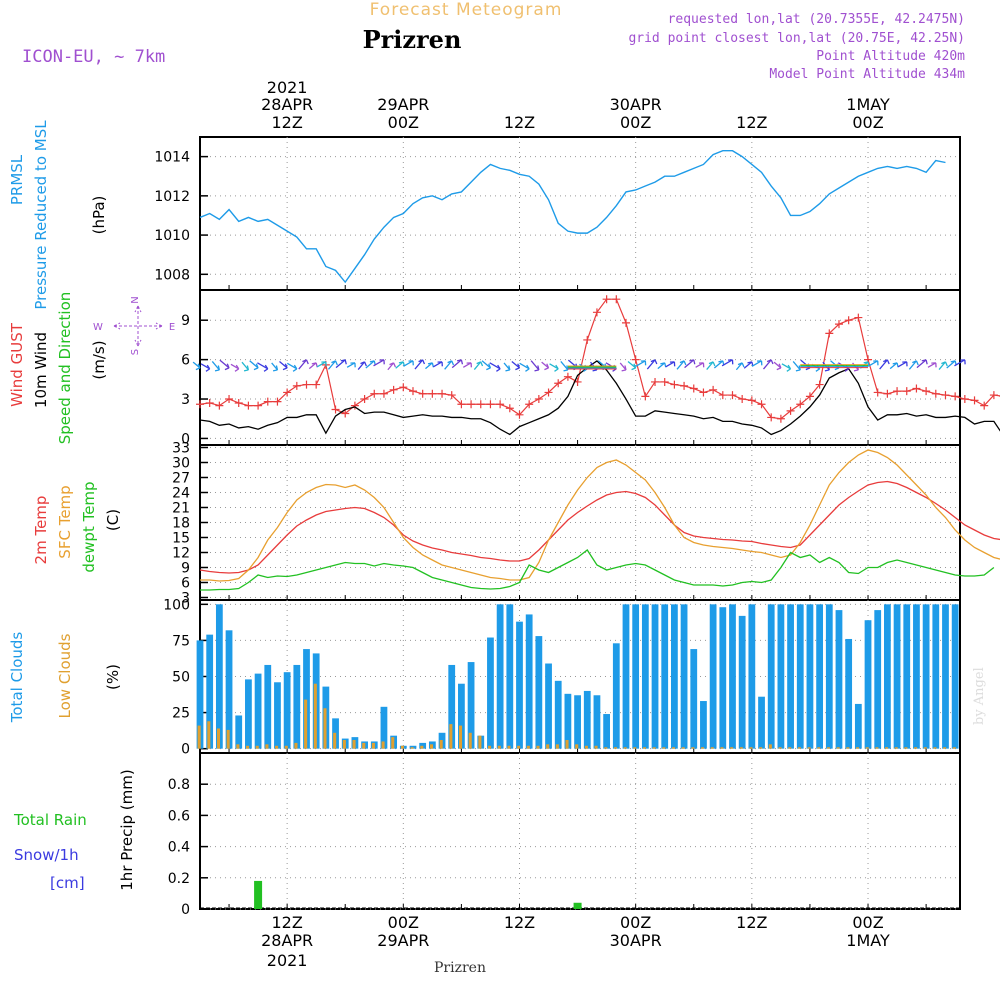 The height and width of the screenshot is (1000, 1000). I want to click on y-tick-label: 24, so click(181, 494).